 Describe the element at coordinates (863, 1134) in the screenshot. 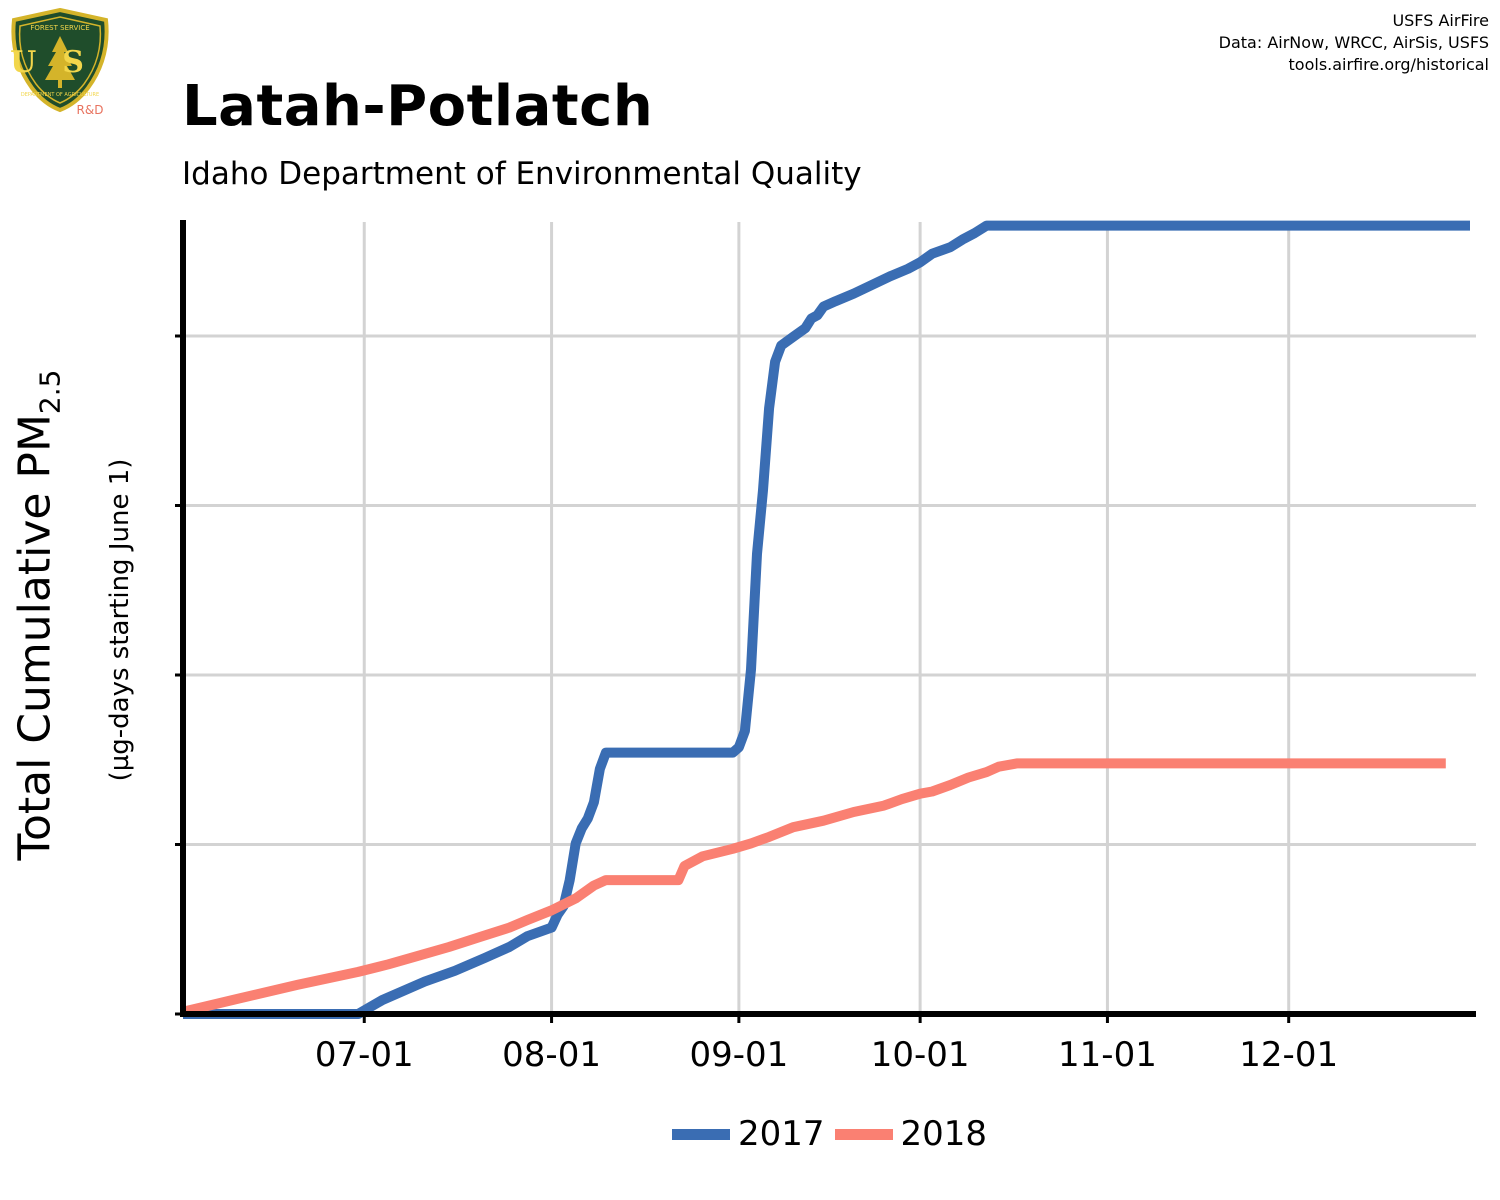

I see `legend-swatch-2018` at that location.